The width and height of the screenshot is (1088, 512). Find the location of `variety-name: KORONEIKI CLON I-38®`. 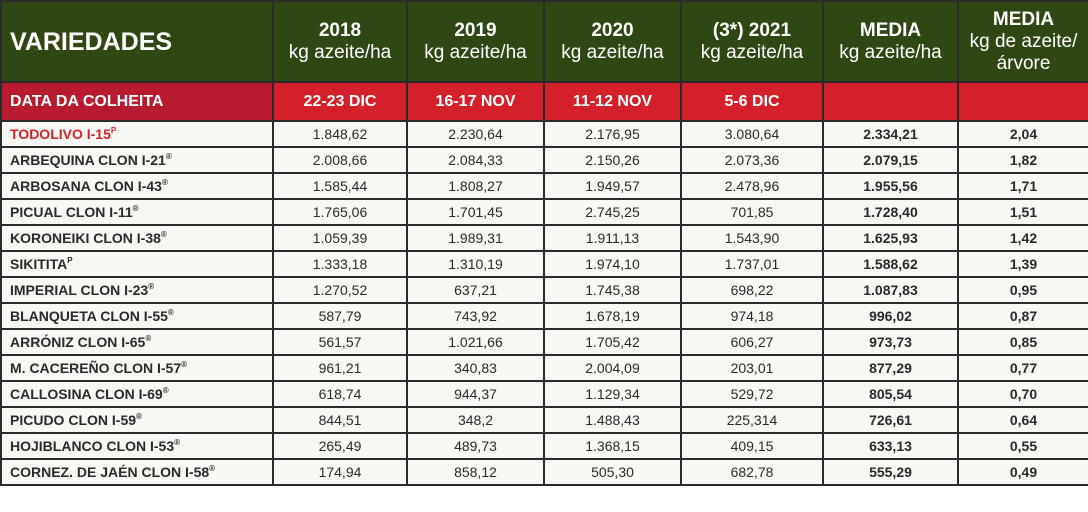

variety-name: KORONEIKI CLON I-38® is located at coordinates (137, 238).